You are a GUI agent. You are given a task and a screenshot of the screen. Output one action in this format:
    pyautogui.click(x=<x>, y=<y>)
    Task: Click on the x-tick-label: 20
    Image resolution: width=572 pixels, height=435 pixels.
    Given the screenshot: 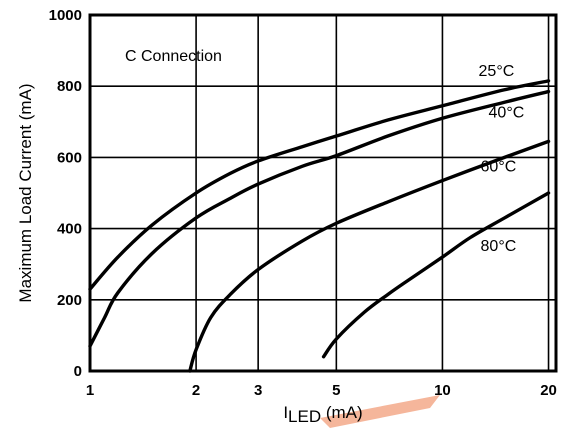 What is the action you would take?
    pyautogui.click(x=548, y=390)
    